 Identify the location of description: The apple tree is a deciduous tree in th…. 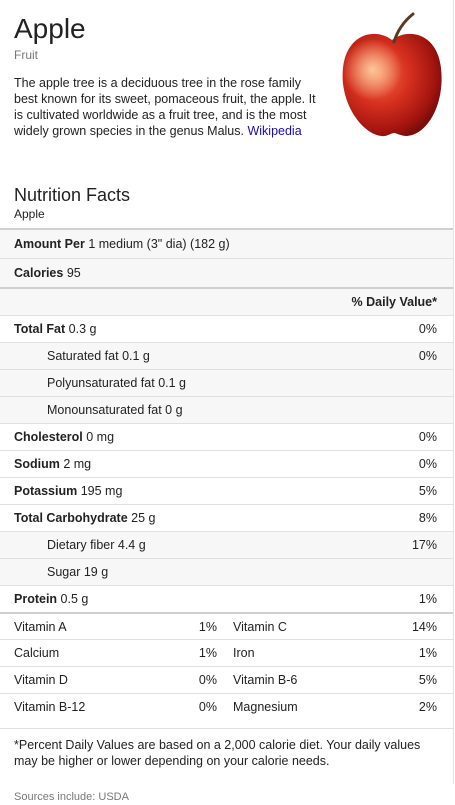
(170, 107).